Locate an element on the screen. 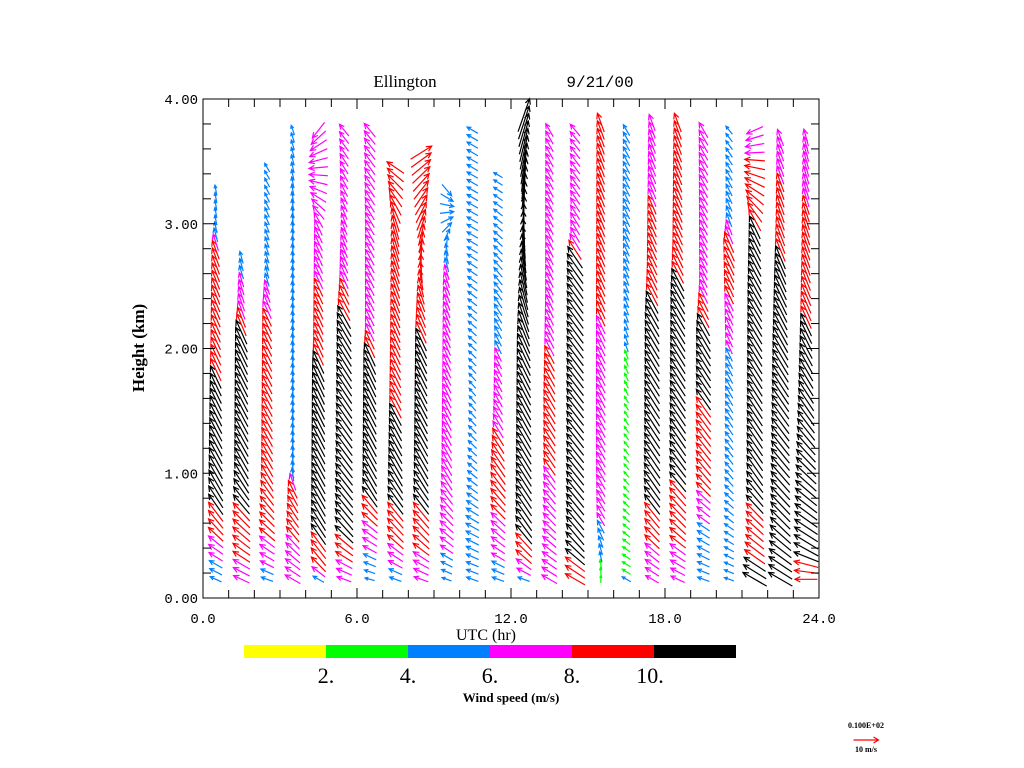 The height and width of the screenshot is (768, 1024). y-axis-label: Height (km) is located at coordinates (138, 348).